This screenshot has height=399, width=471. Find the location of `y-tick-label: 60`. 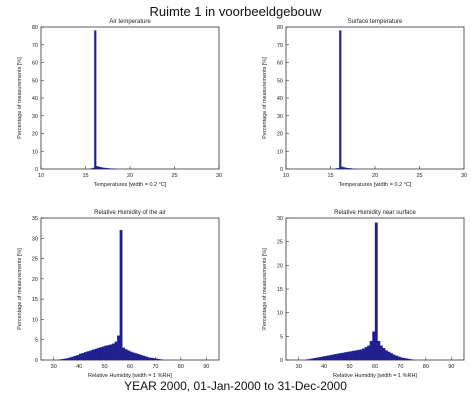

y-tick-label: 60 is located at coordinates (280, 64).